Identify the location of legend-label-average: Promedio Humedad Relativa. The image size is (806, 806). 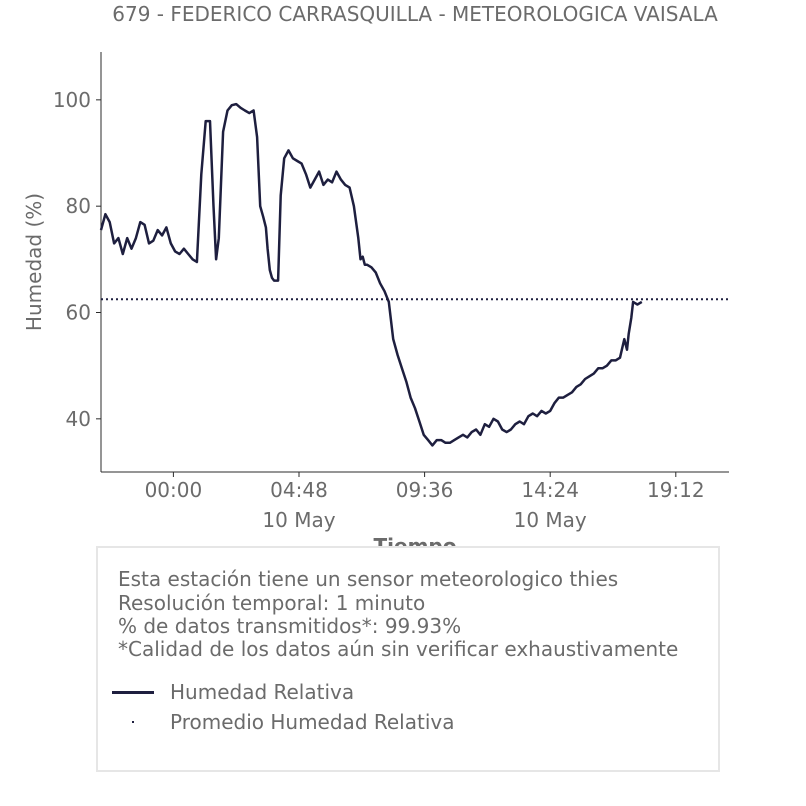
(312, 722).